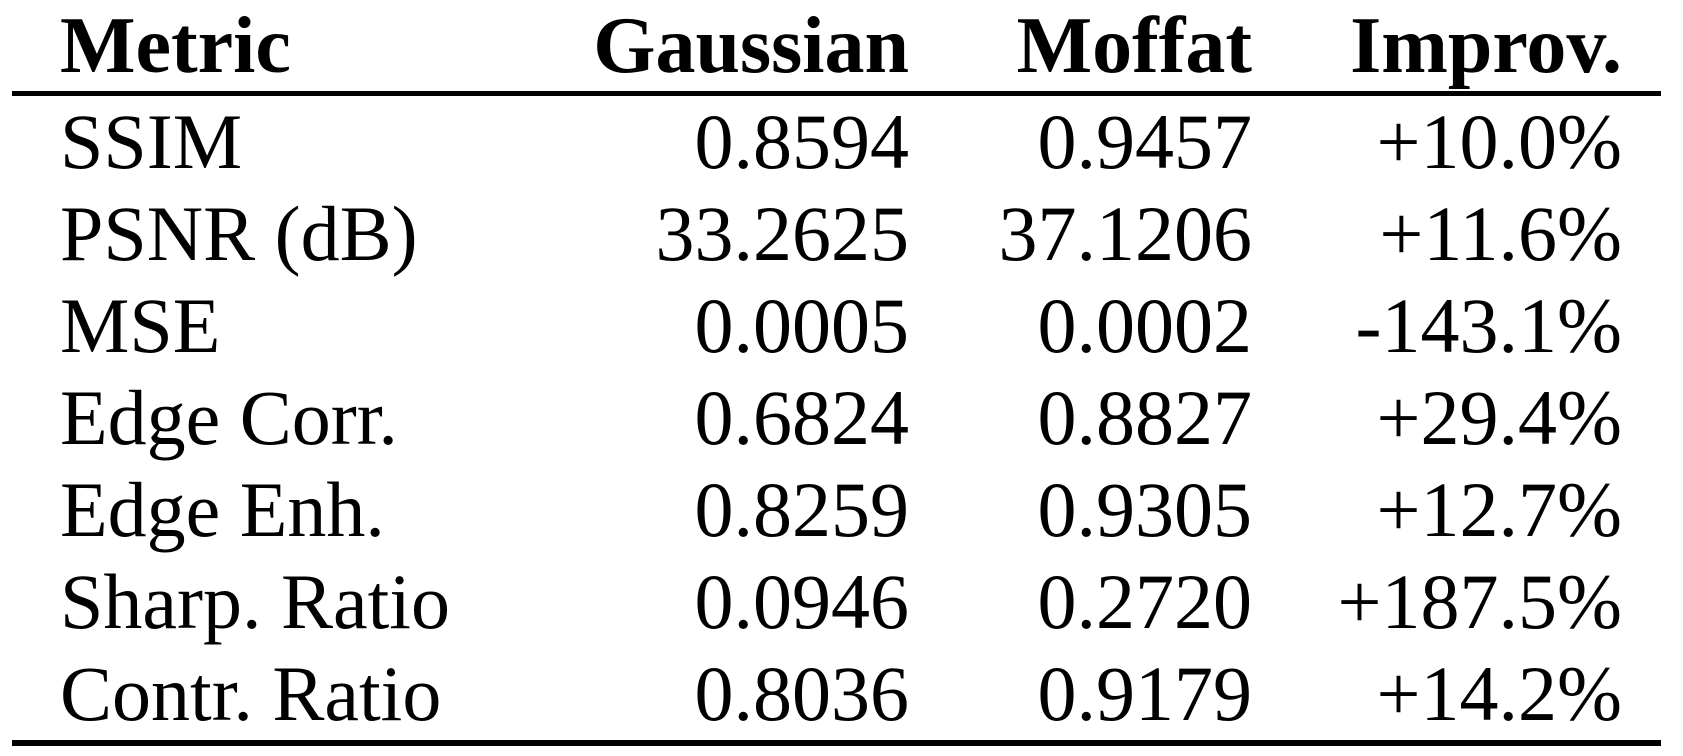 This screenshot has height=756, width=1683. I want to click on column-header-metric: Metric, so click(175, 45).